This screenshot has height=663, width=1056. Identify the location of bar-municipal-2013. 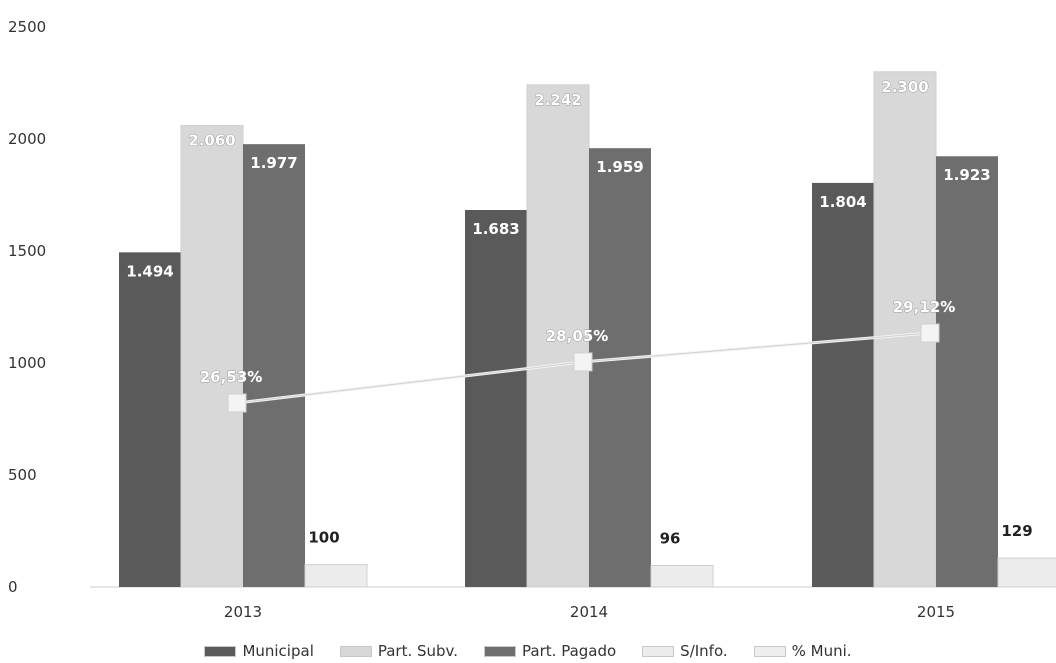
(150, 419).